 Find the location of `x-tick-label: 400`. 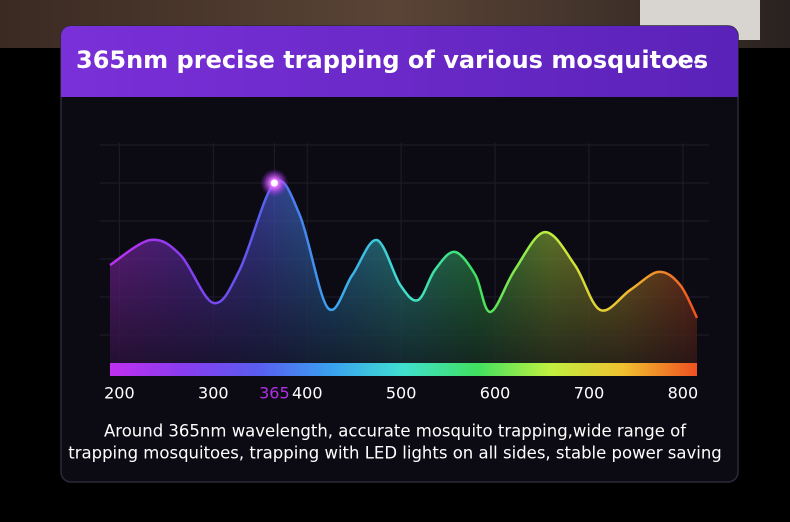

x-tick-label: 400 is located at coordinates (307, 393).